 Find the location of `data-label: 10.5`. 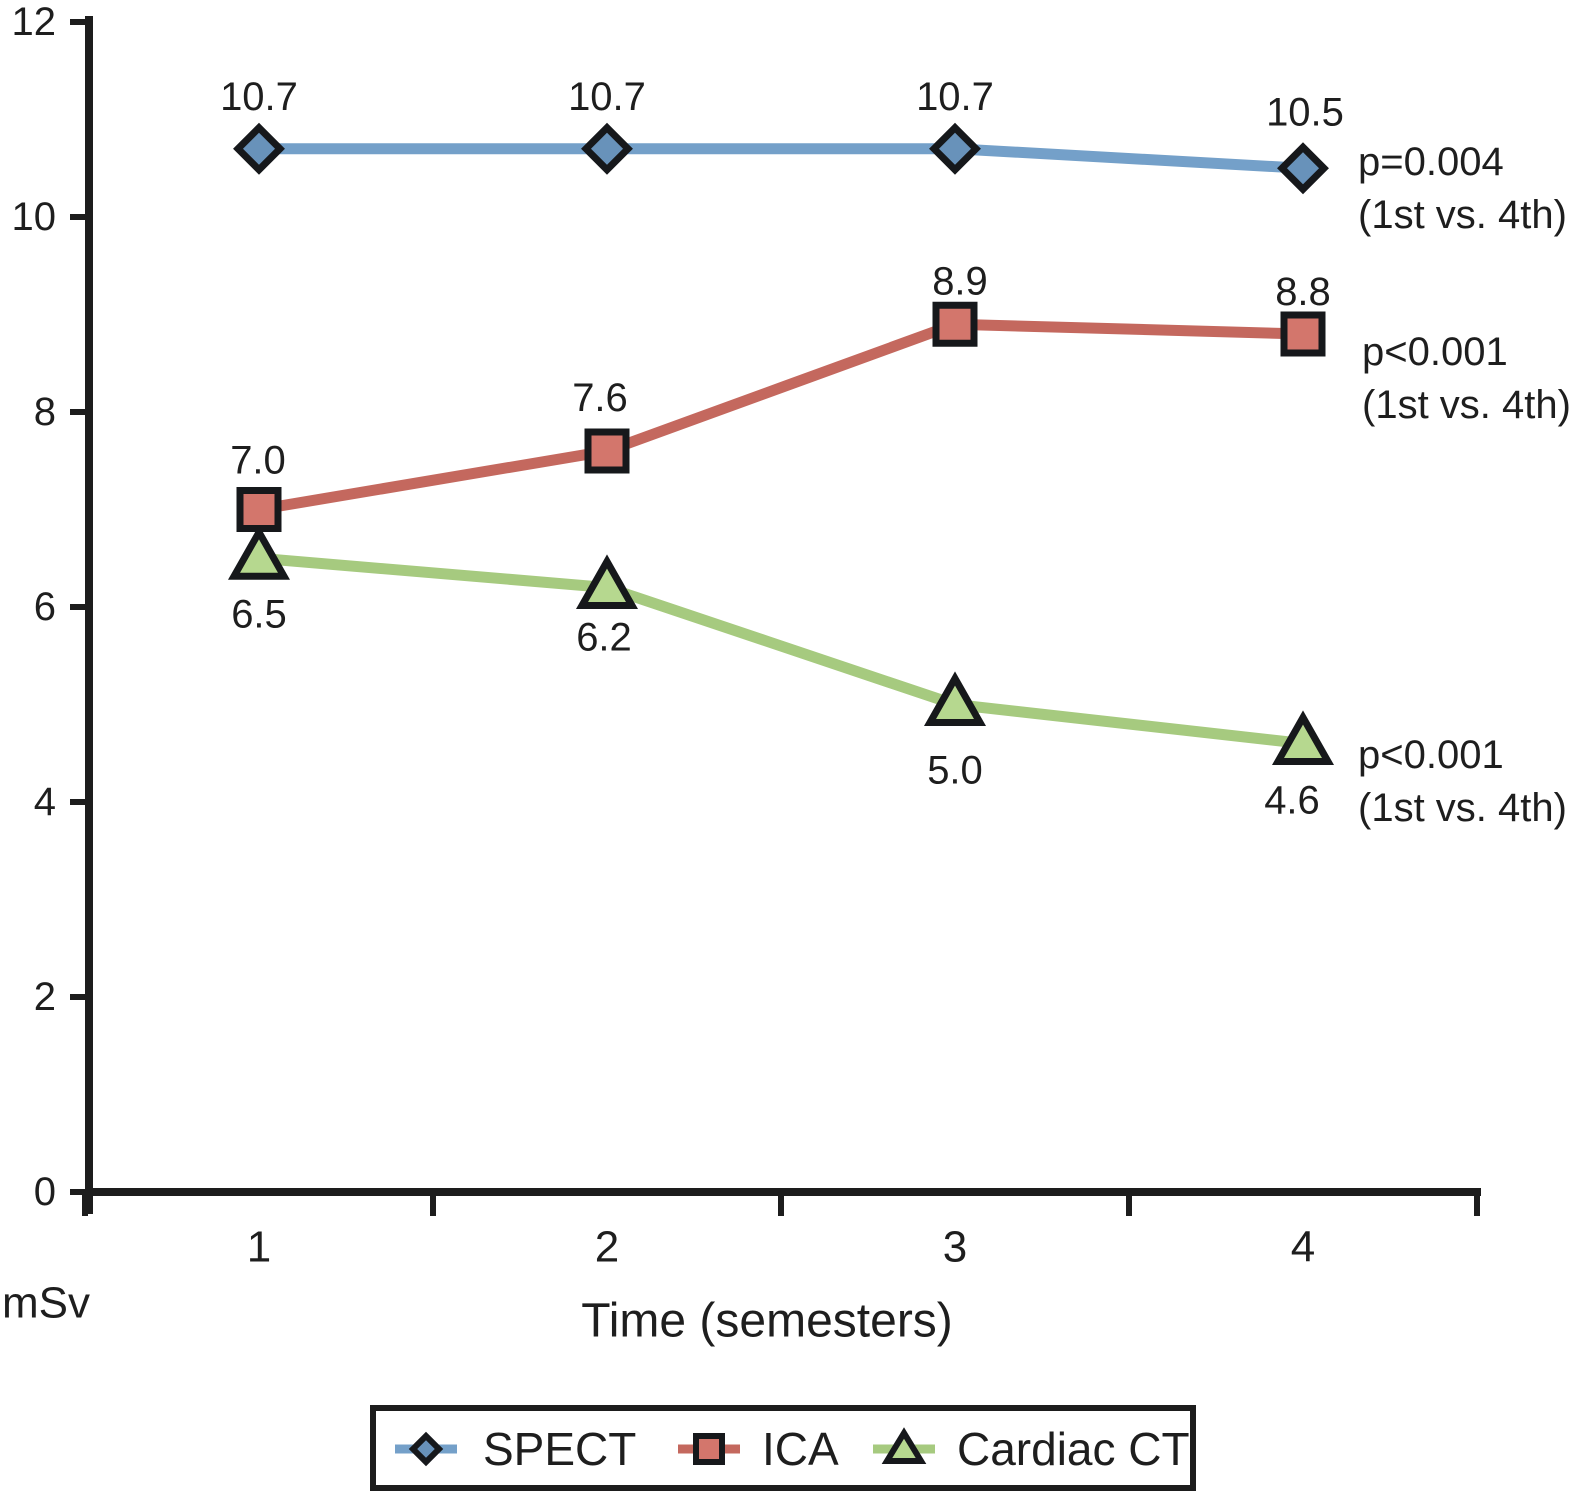

data-label: 10.5 is located at coordinates (1305, 112).